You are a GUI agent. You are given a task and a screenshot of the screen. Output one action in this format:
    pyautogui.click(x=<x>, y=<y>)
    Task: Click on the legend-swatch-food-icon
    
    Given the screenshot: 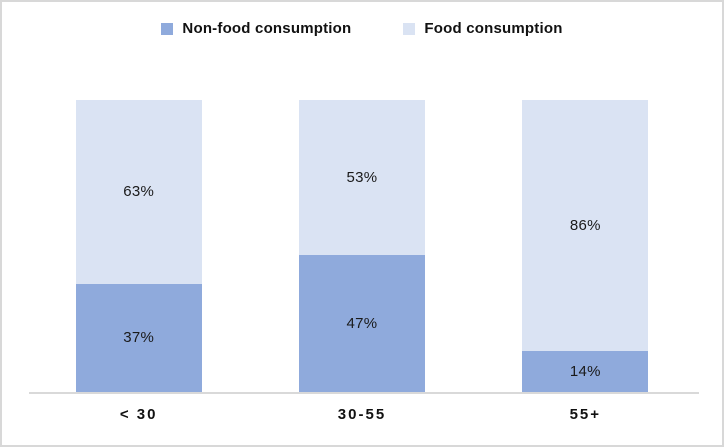 What is the action you would take?
    pyautogui.click(x=409, y=28)
    